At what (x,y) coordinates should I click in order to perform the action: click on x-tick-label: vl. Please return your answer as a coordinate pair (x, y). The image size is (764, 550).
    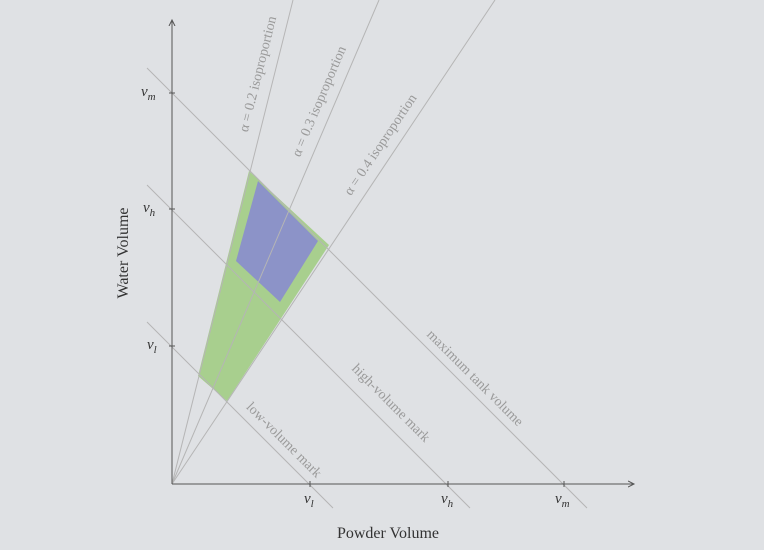
    Looking at the image, I should click on (309, 500).